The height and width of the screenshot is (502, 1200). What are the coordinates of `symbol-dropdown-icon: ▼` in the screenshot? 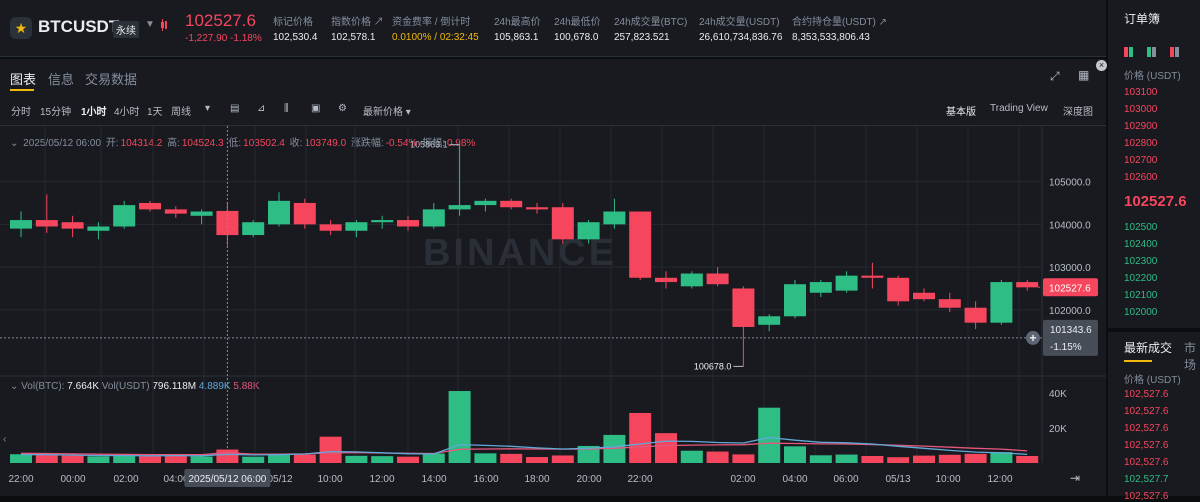 It's located at (150, 24).